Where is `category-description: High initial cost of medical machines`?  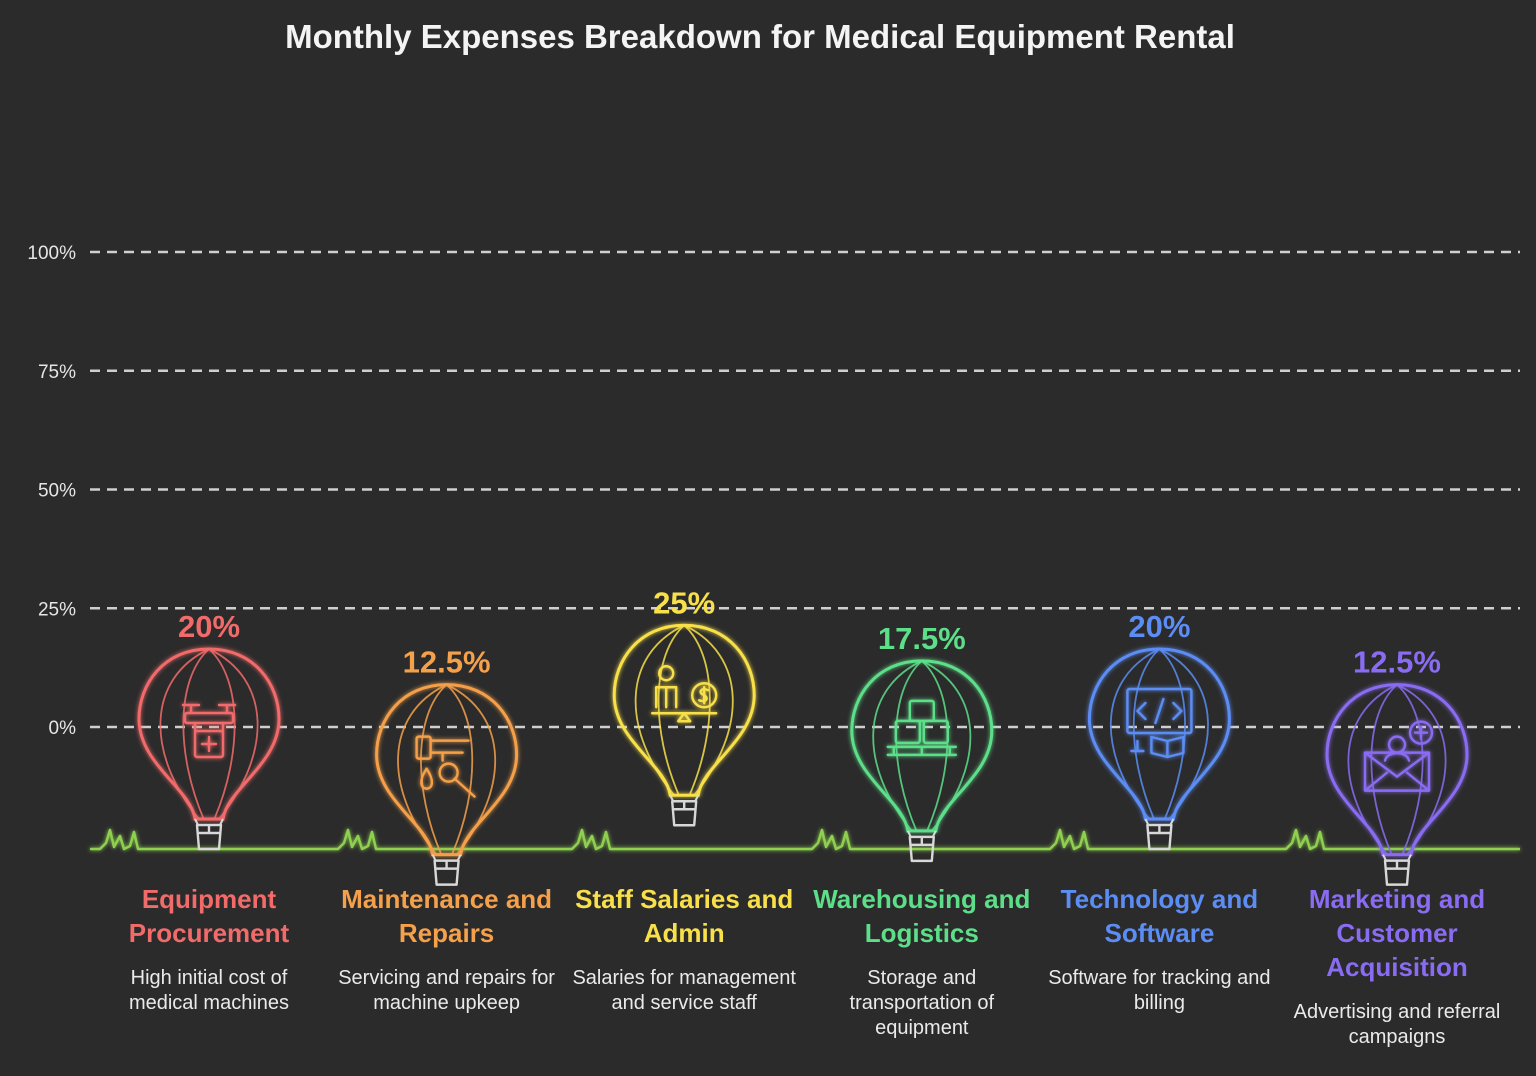
category-description: High initial cost of medical machines is located at coordinates (209, 990).